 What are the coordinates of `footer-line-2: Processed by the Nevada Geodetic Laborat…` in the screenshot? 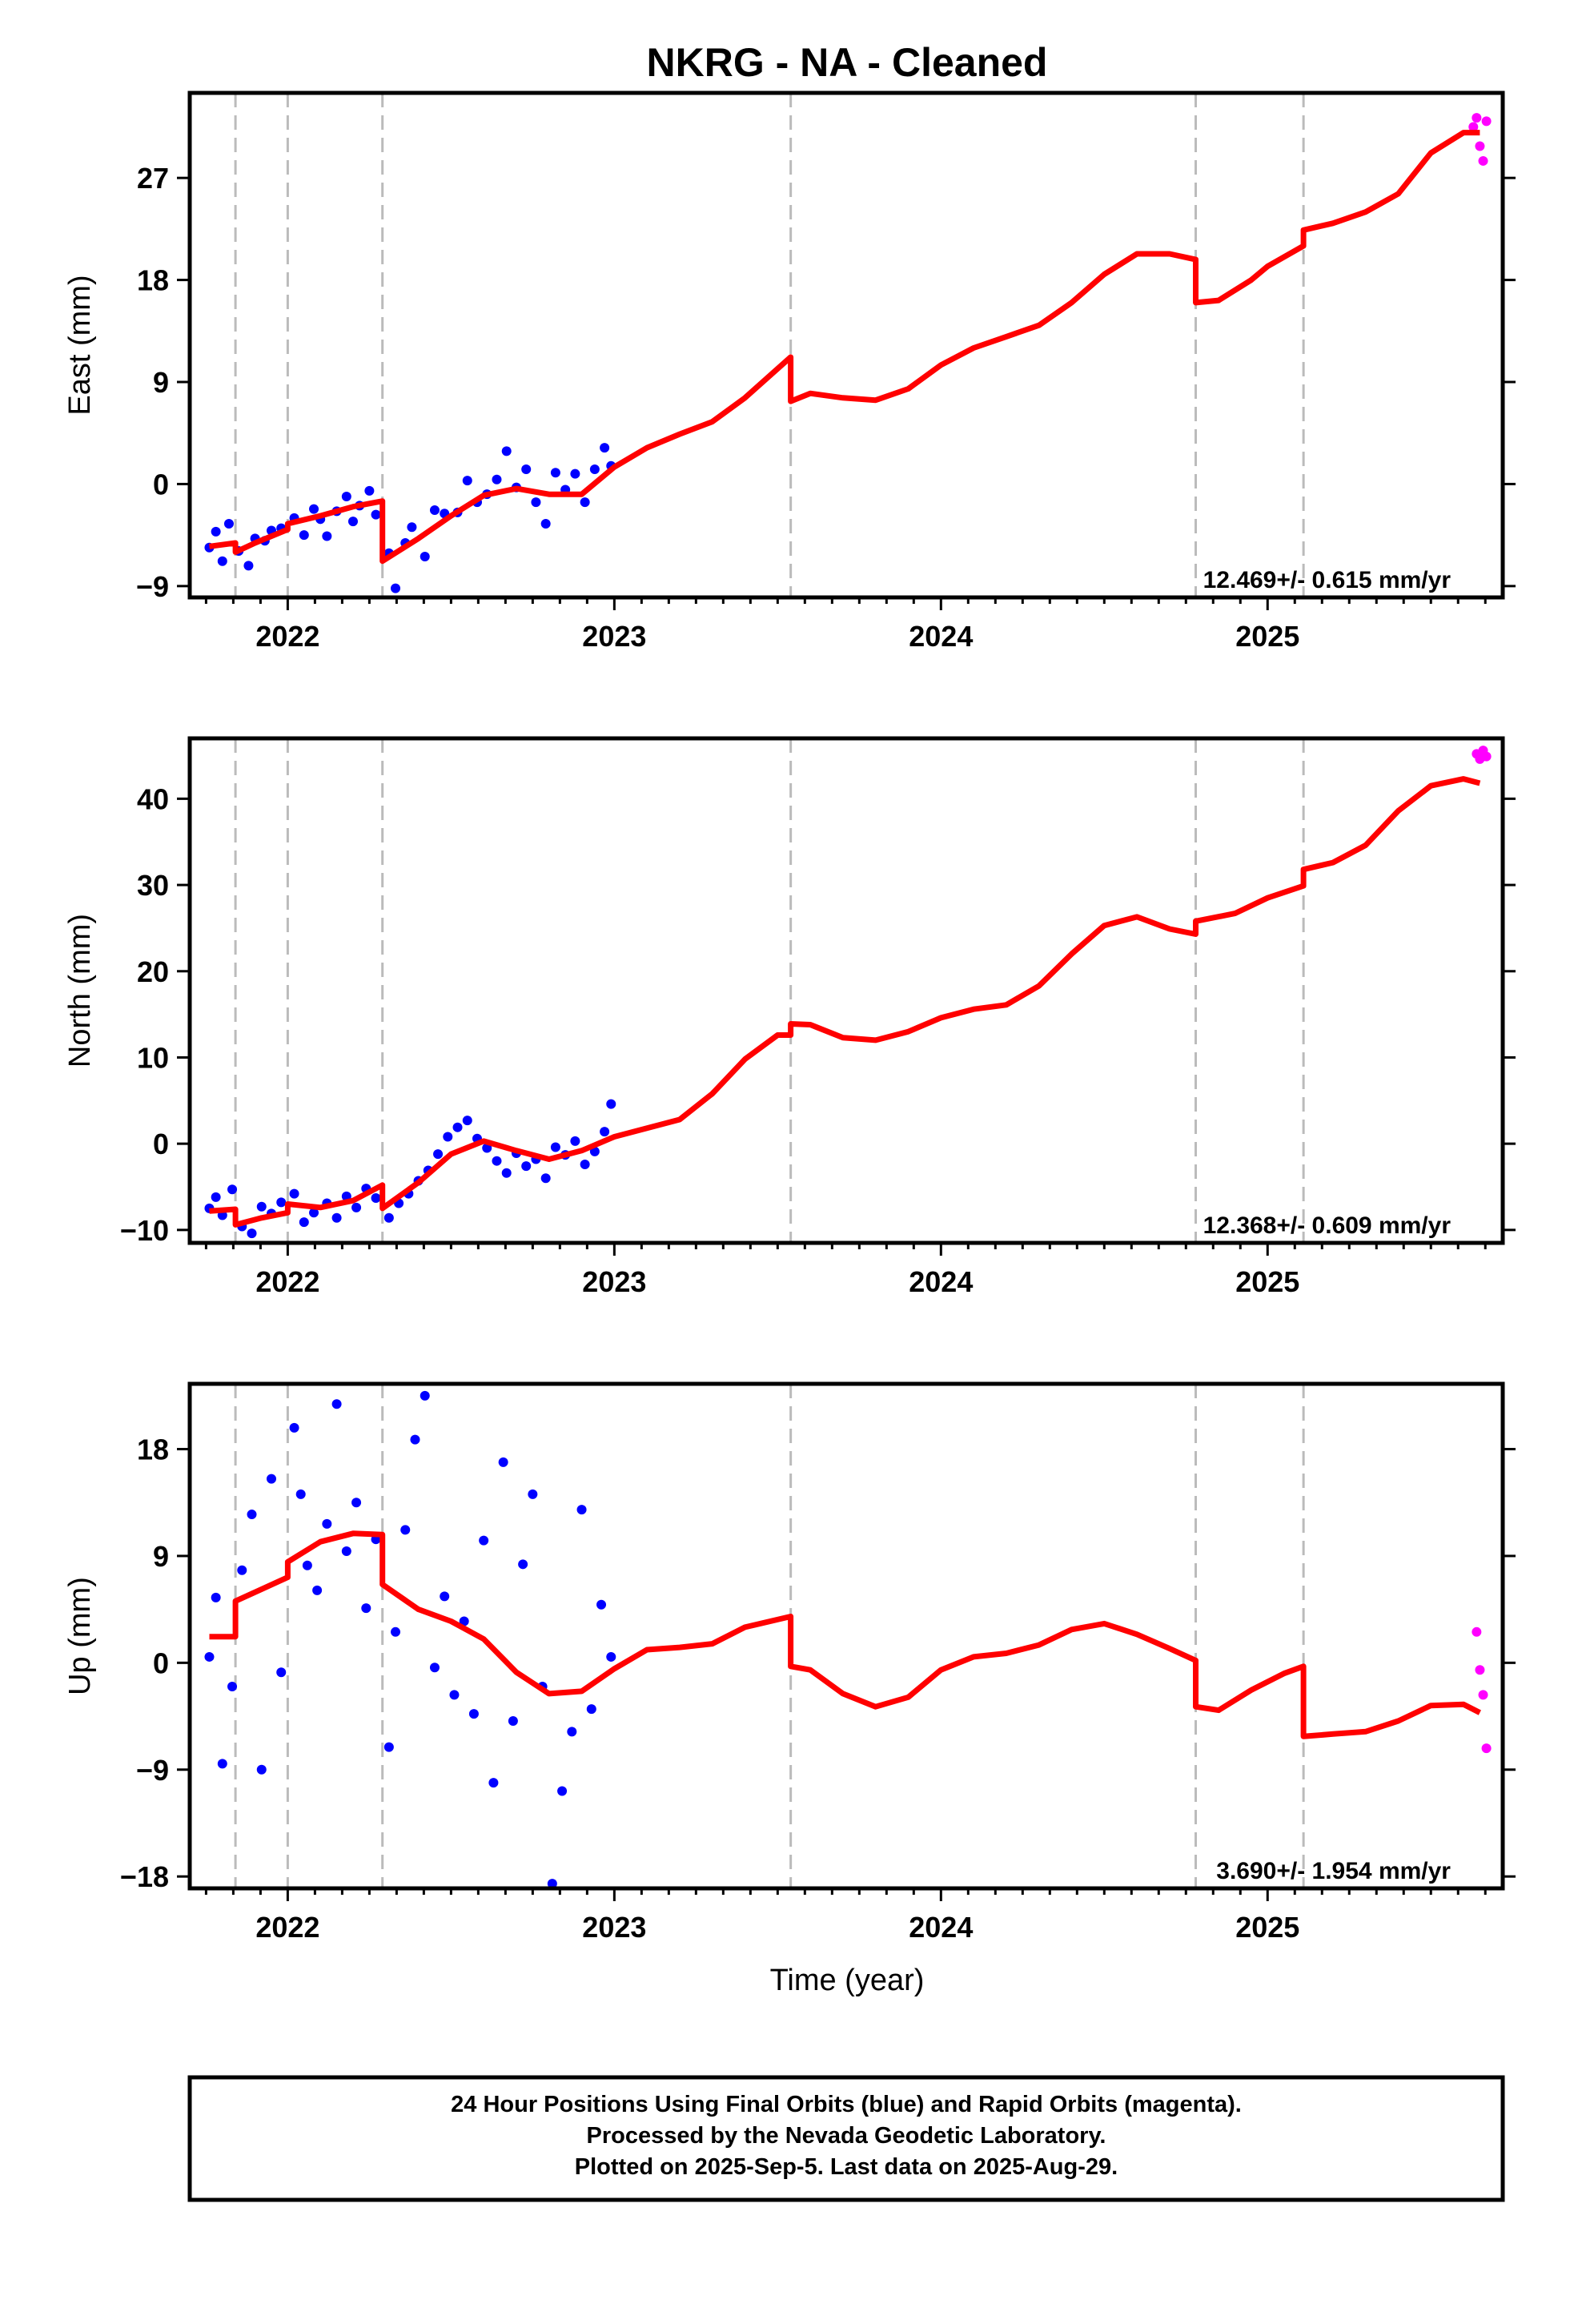 It's located at (847, 2136).